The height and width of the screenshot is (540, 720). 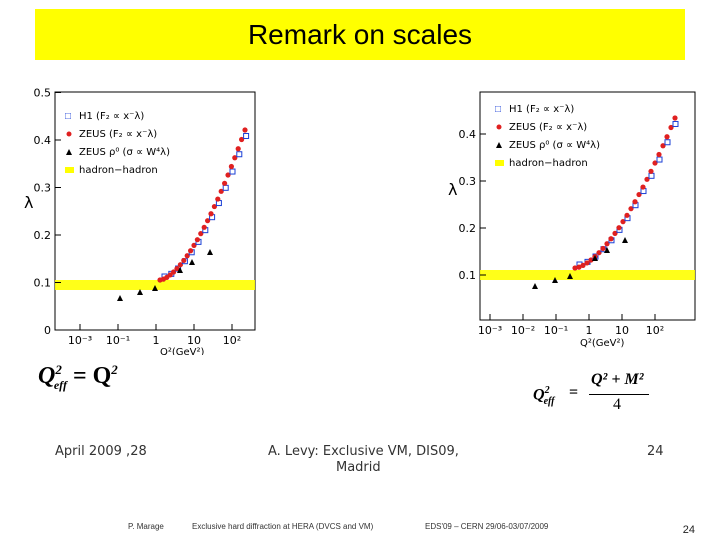 What do you see at coordinates (124, 152) in the screenshot?
I see `left-legend-rho: ZEUS ρ⁰ (σ ∝ W⁴λ)` at bounding box center [124, 152].